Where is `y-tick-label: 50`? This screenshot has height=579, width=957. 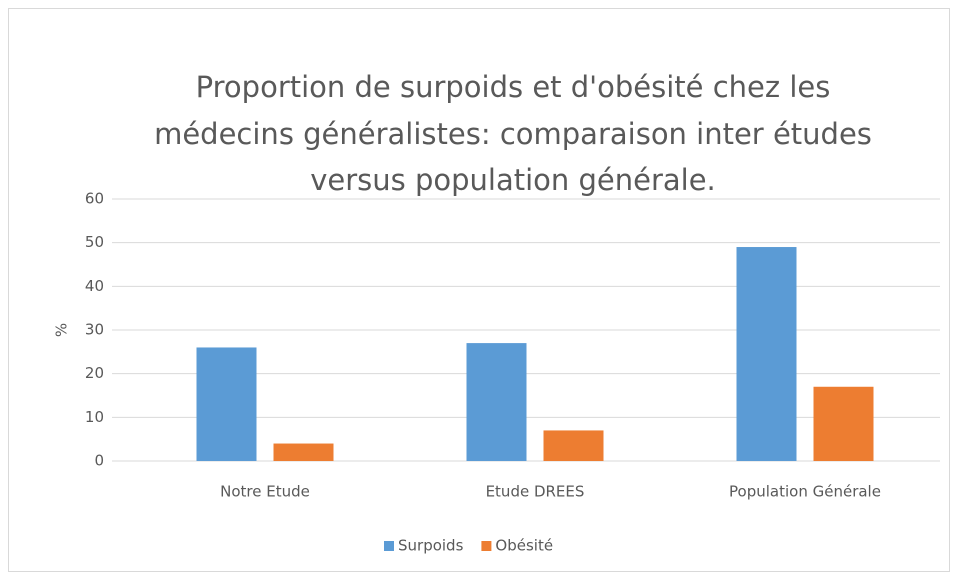 y-tick-label: 50 is located at coordinates (94, 242).